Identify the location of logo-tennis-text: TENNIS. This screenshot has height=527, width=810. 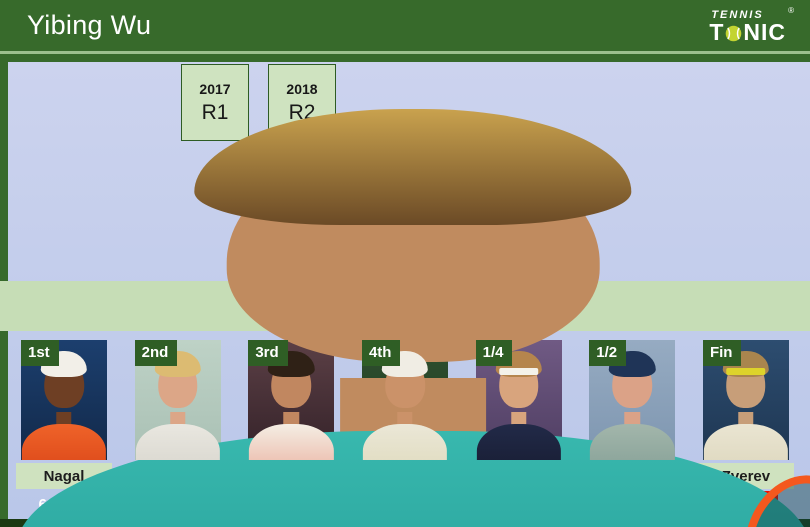
(737, 14).